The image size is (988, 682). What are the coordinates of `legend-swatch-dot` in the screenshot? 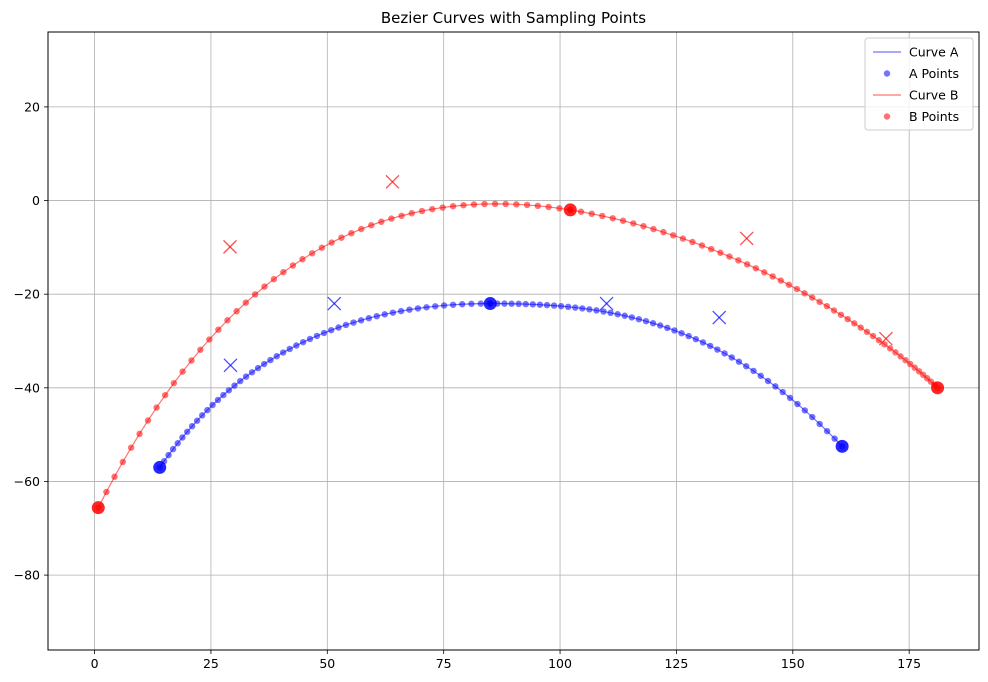 It's located at (887, 73).